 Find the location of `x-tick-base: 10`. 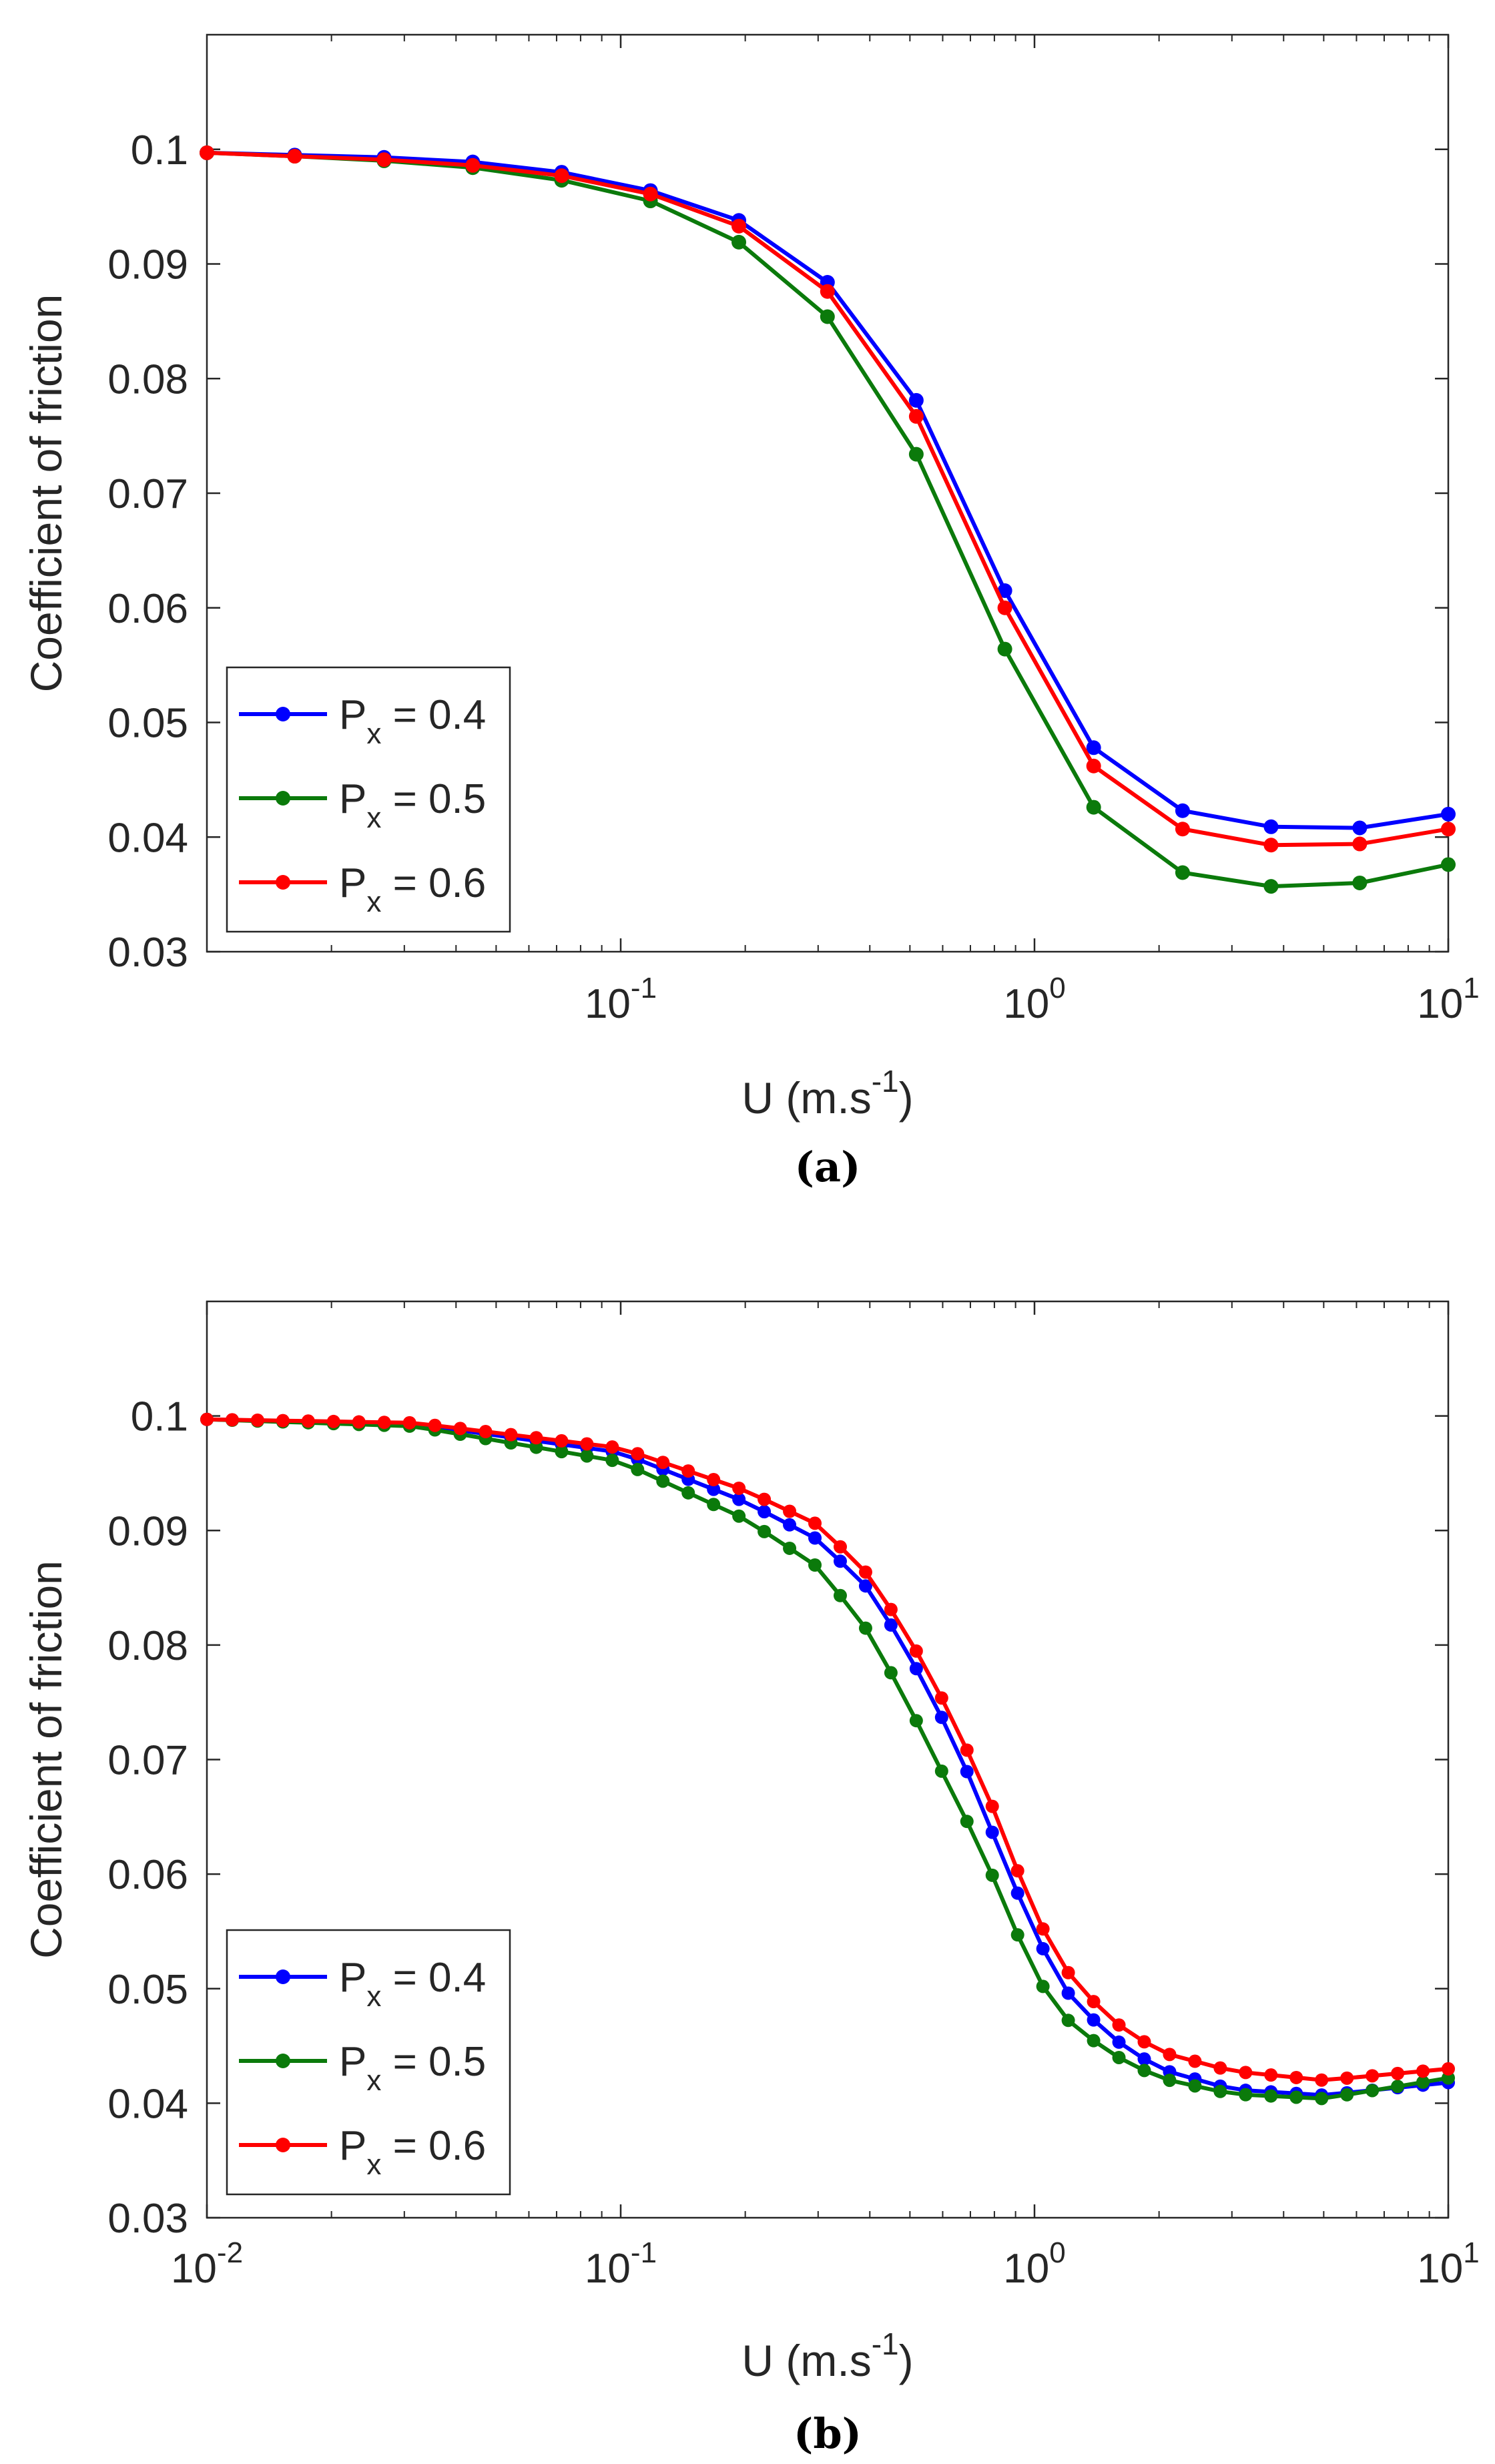

x-tick-base: 10 is located at coordinates (1026, 2269).